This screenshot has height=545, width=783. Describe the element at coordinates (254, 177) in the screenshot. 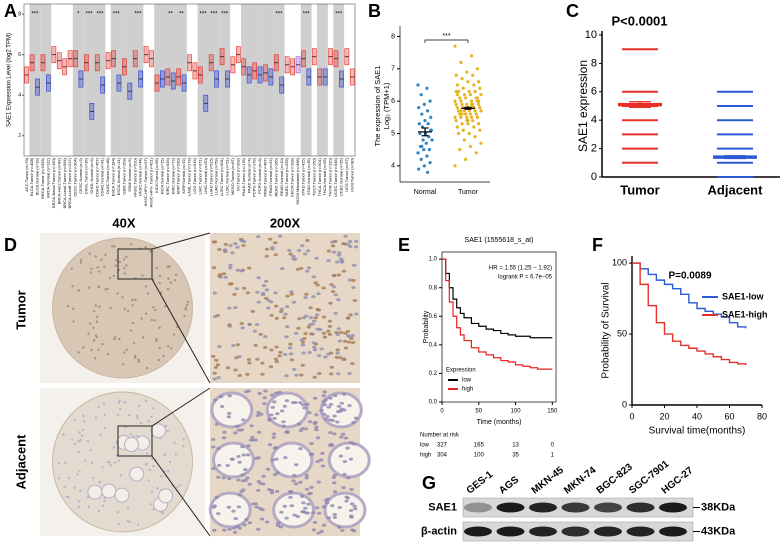

I see `x-tick-label: PCPG.Tumor (n=179)` at that location.